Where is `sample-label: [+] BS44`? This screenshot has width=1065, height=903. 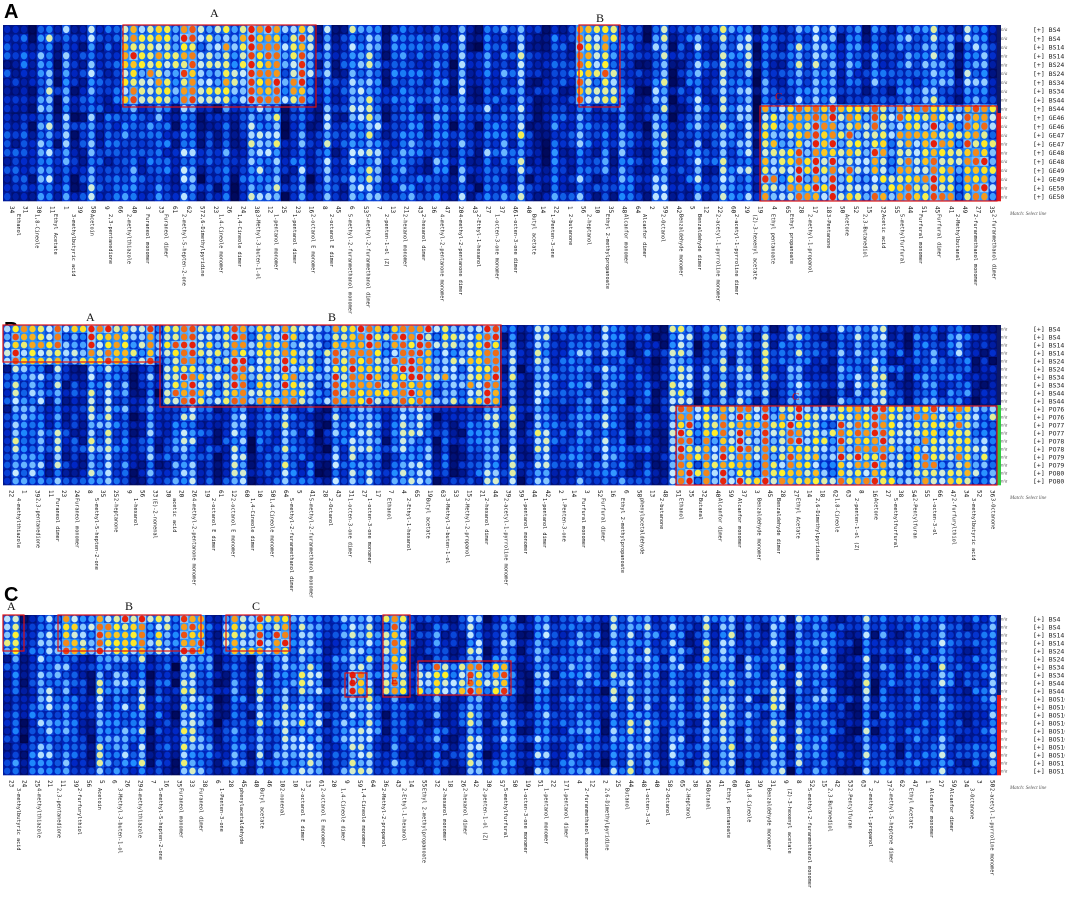
sample-label: [+] BS44 is located at coordinates (1048, 100).